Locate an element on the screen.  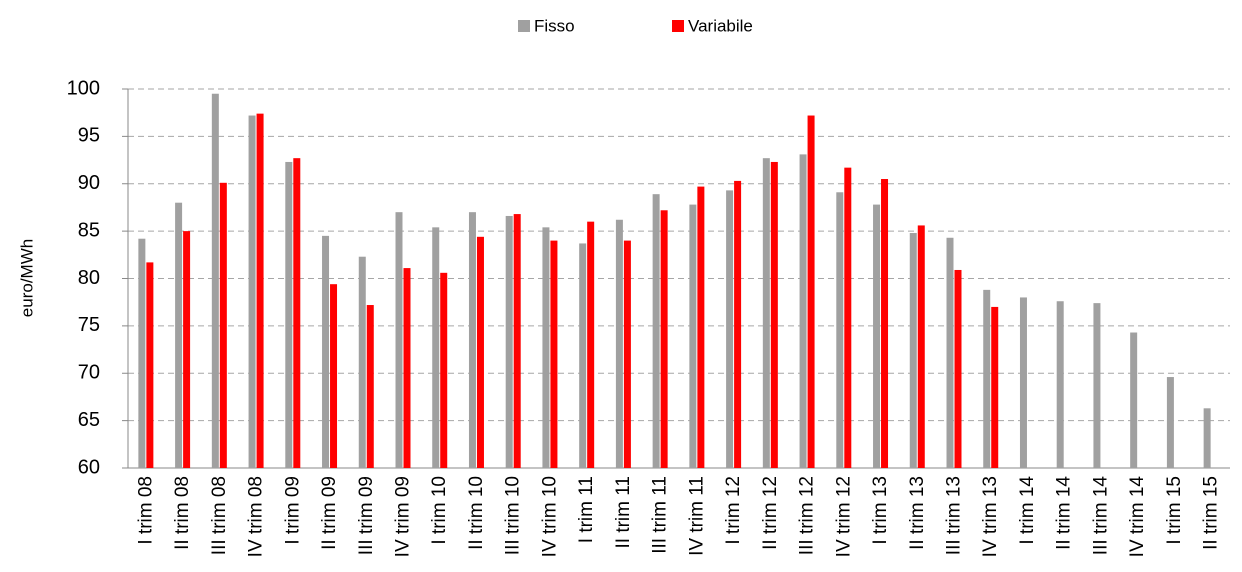
x-tick-label: I trim 14 is located at coordinates (1027, 510).